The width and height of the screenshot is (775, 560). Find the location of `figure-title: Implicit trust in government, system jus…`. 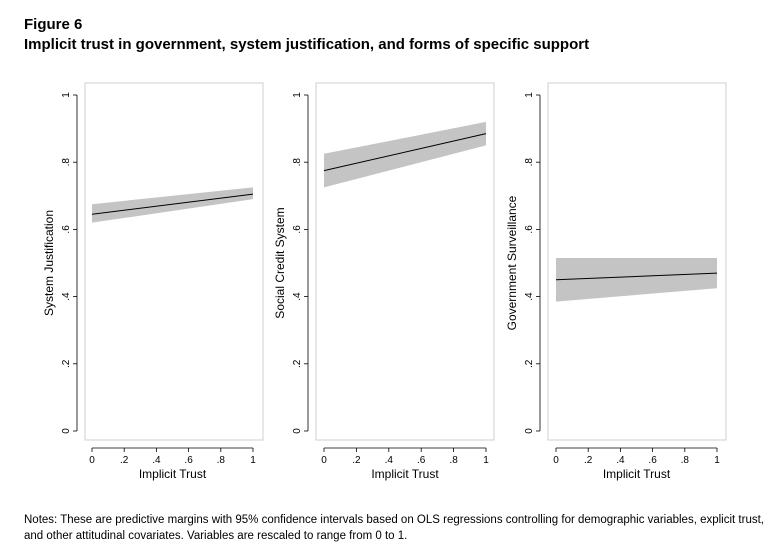

figure-title: Implicit trust in government, system jus… is located at coordinates (307, 44).